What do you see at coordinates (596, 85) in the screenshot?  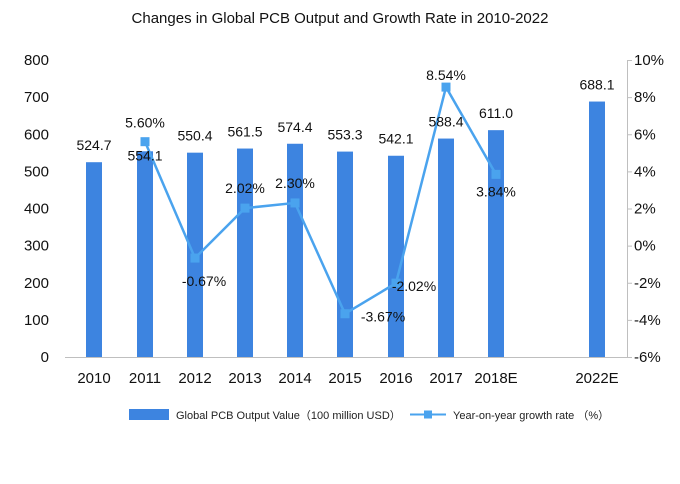 I see `bar-value-label: 688.1` at bounding box center [596, 85].